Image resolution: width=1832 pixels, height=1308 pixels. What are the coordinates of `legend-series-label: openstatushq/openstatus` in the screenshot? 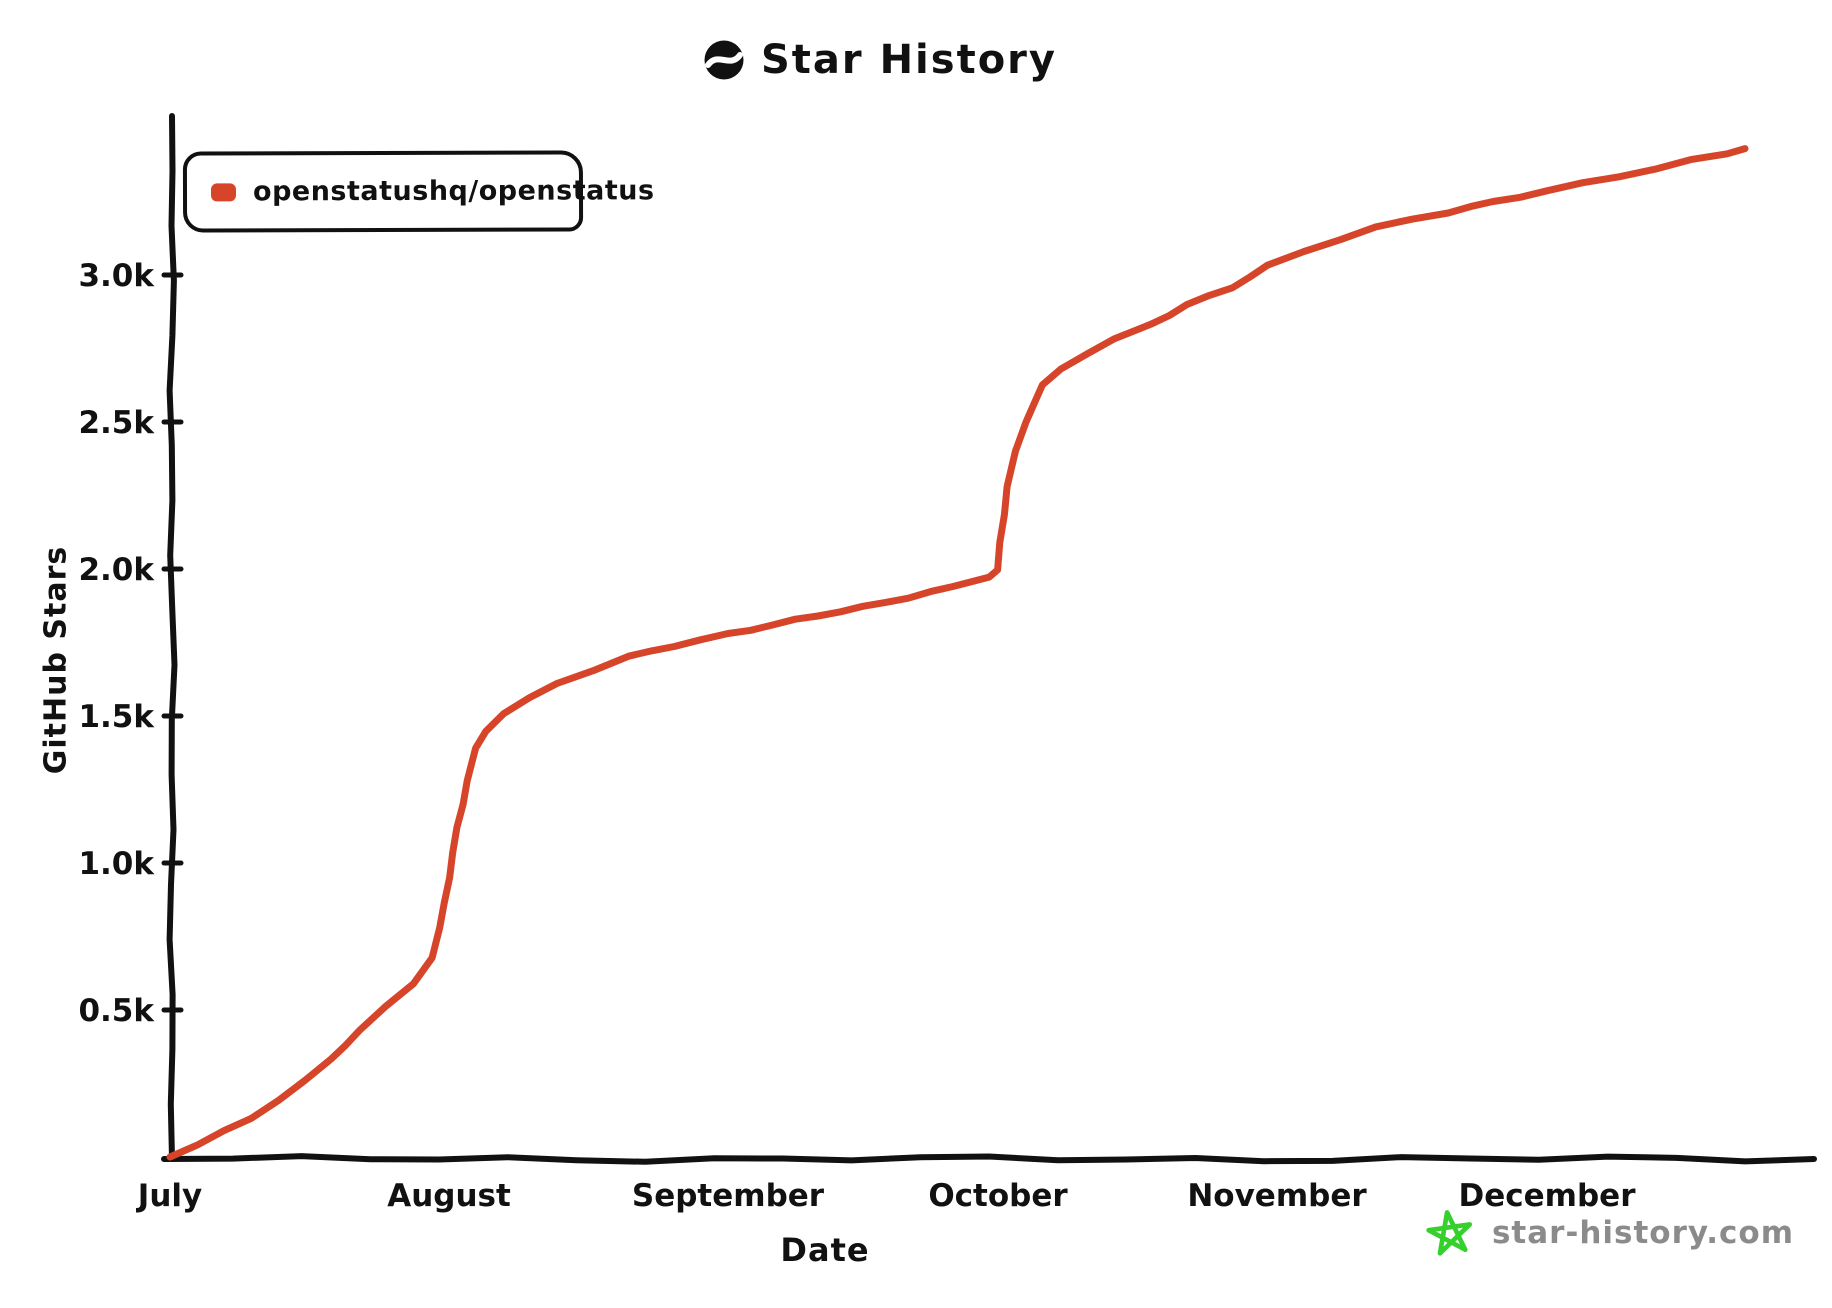 It's located at (453, 191).